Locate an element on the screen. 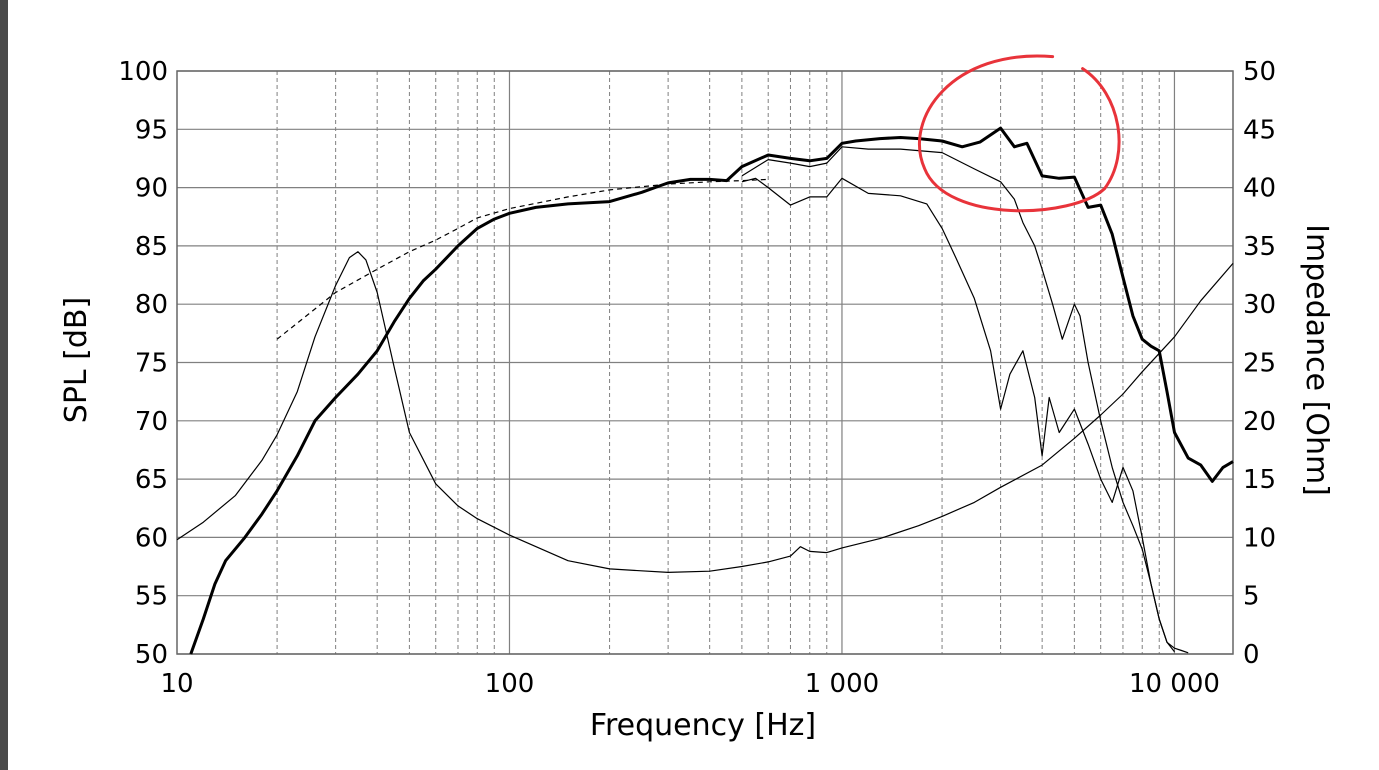  y2-tick-label-9: 5 is located at coordinates (1251, 597).